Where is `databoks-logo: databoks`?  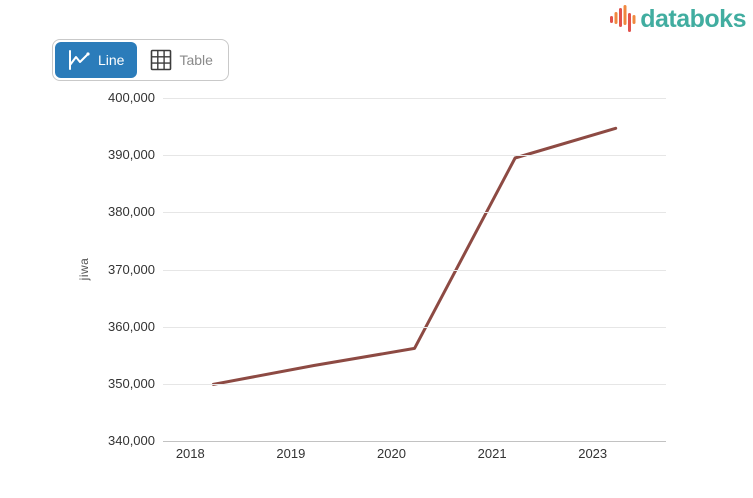 databoks-logo: databoks is located at coordinates (678, 19).